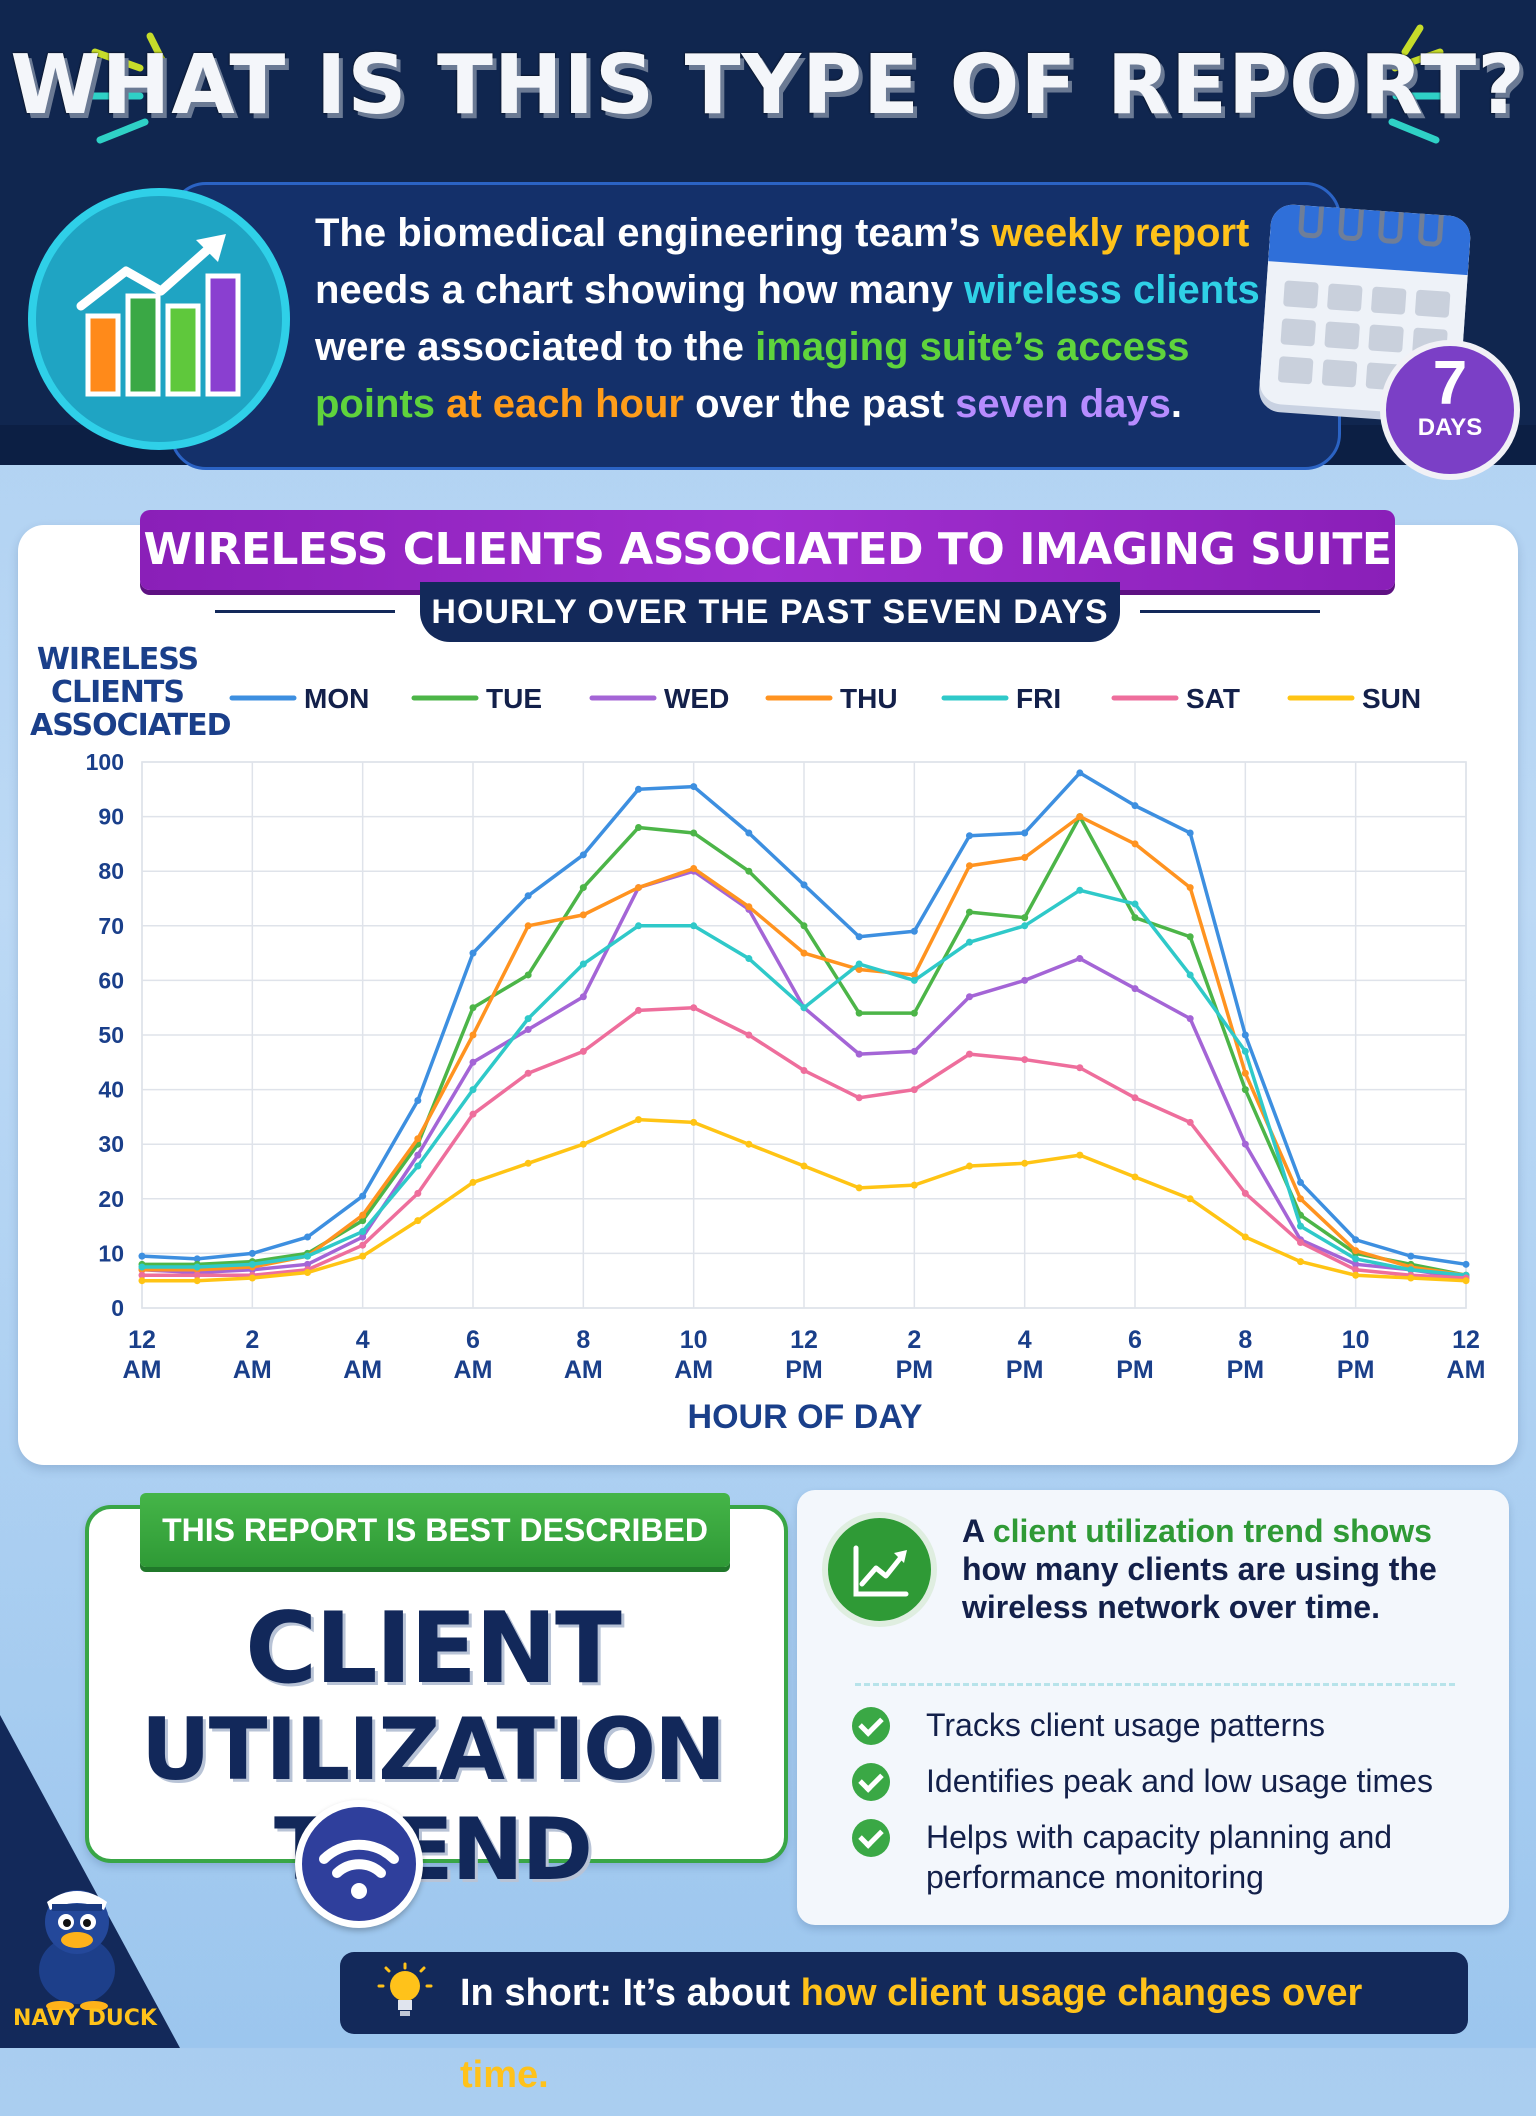 Image resolution: width=1536 pixels, height=2116 pixels. Describe the element at coordinates (433, 1800) in the screenshot. I see `answer-title-line2: UTILIZATION TREND` at that location.